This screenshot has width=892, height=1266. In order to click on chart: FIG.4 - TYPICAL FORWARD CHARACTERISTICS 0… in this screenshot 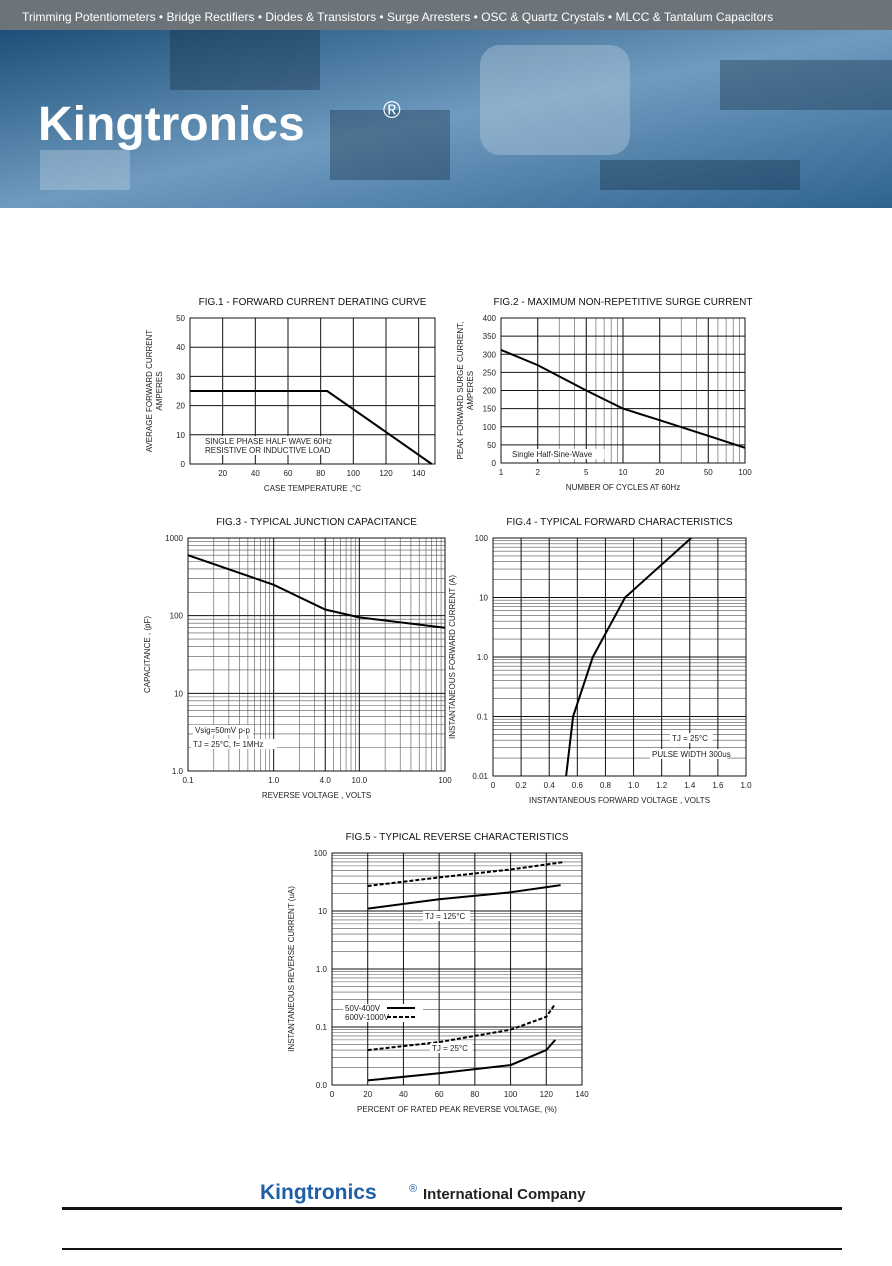, I will do `click(600, 661)`.